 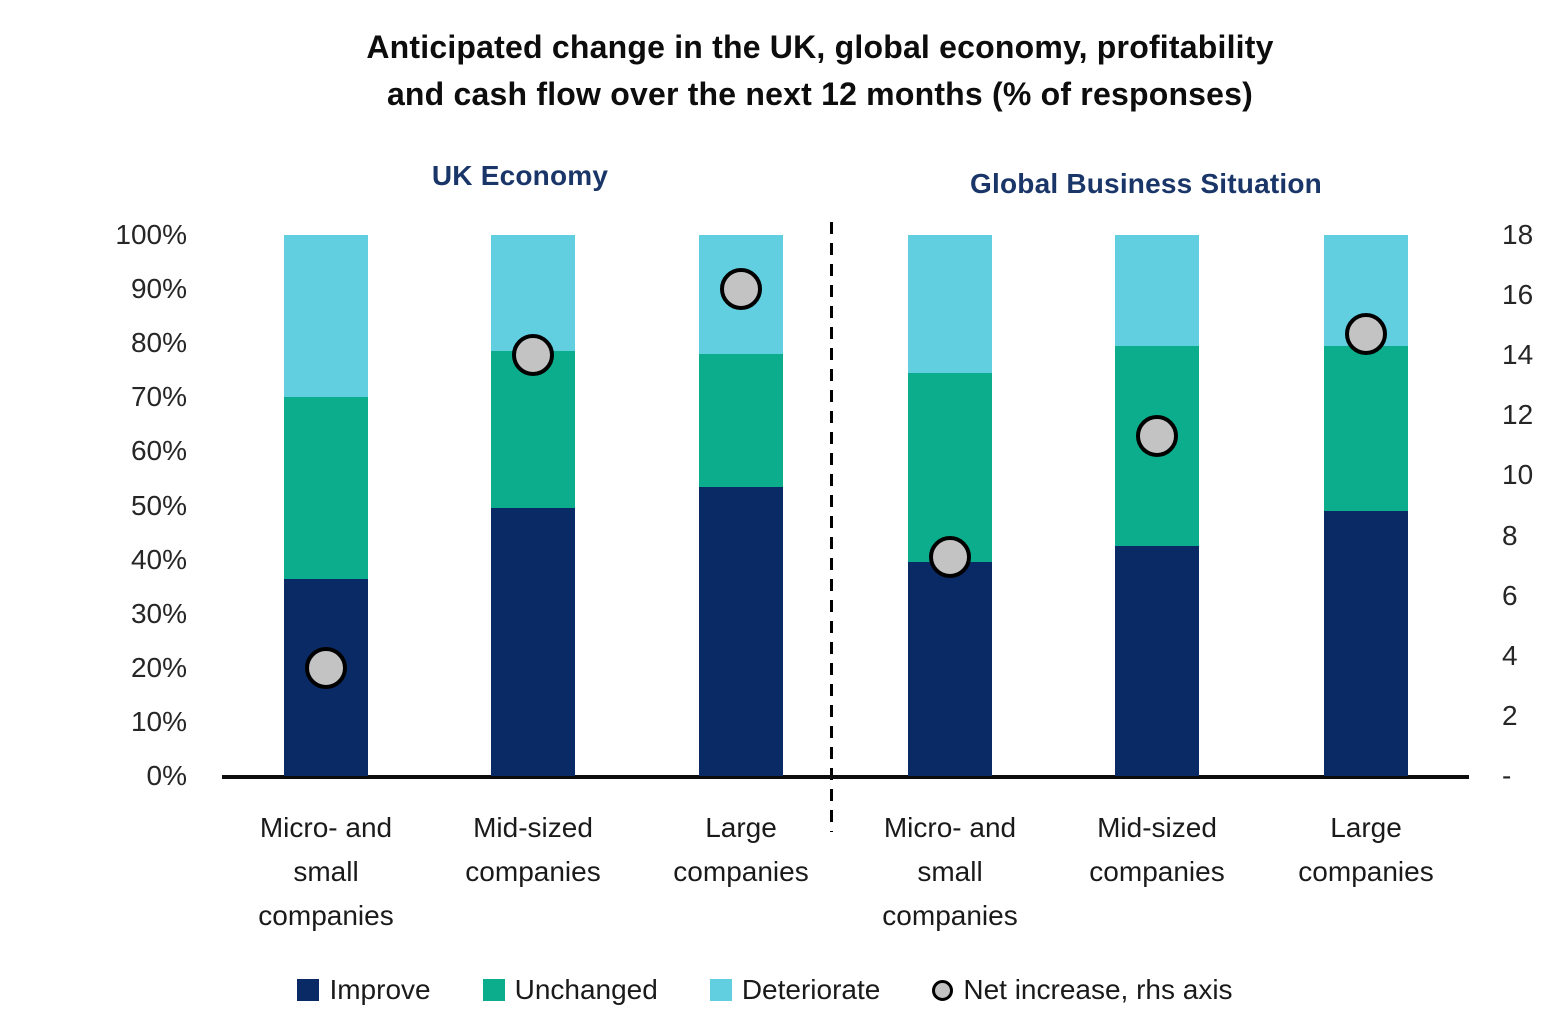 I want to click on net-increase-marker-icon, so click(x=943, y=990).